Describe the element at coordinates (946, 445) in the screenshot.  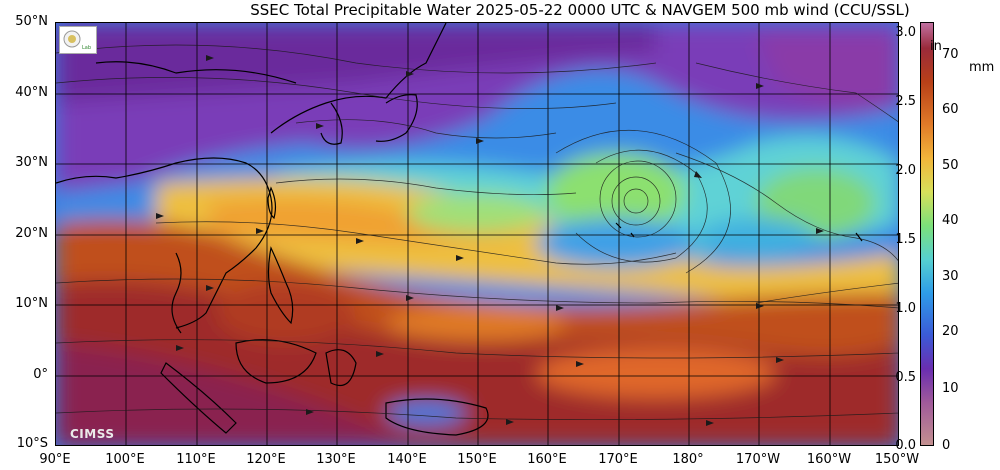
I see `colorbar-mm-tick: 0` at that location.